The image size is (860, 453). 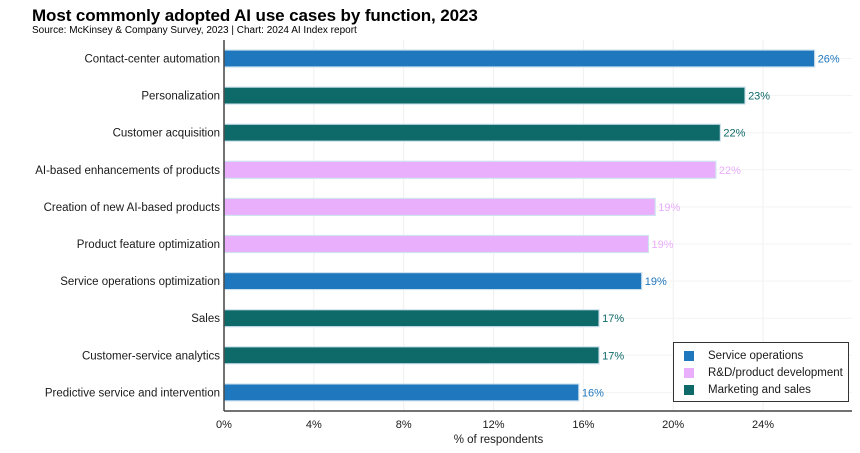 I want to click on category-label: Customer acquisition, so click(x=166, y=134).